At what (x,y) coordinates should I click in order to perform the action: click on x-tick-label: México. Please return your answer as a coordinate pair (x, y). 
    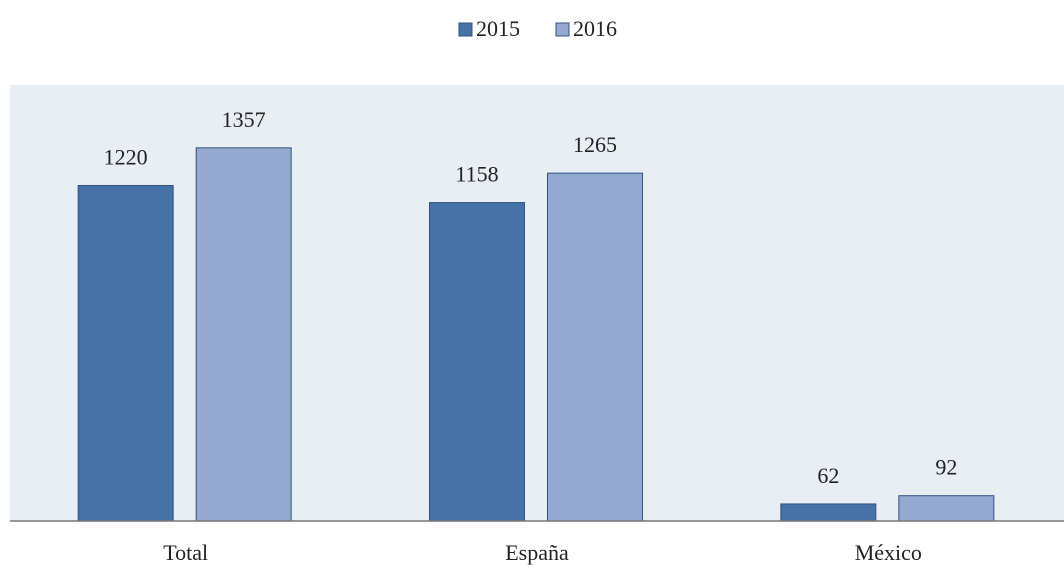
    Looking at the image, I should click on (888, 552).